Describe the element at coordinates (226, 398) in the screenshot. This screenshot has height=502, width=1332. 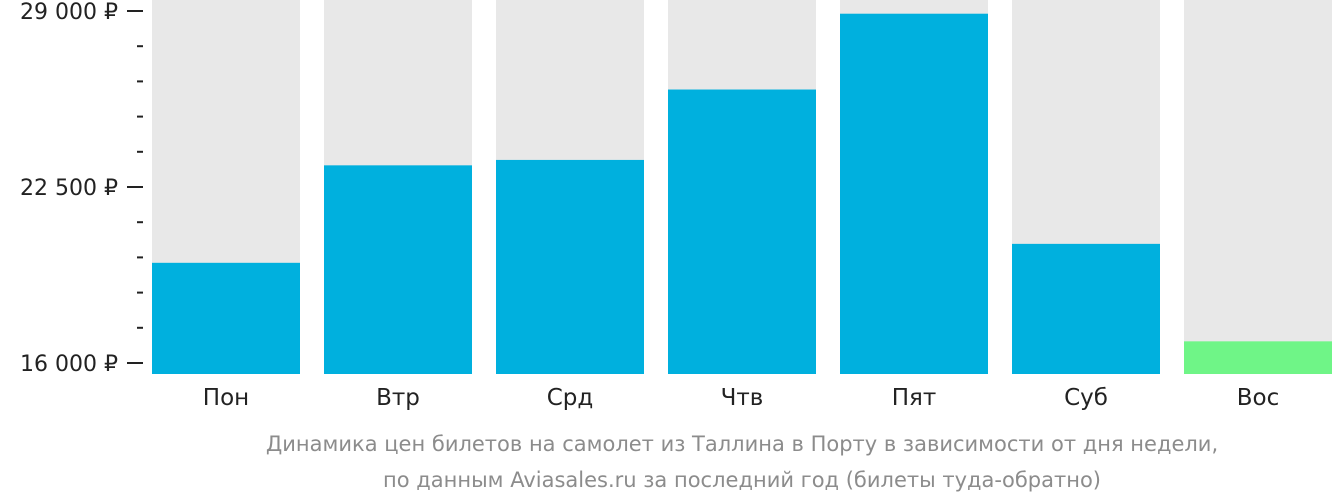
I see `x-tick-label: Пон` at that location.